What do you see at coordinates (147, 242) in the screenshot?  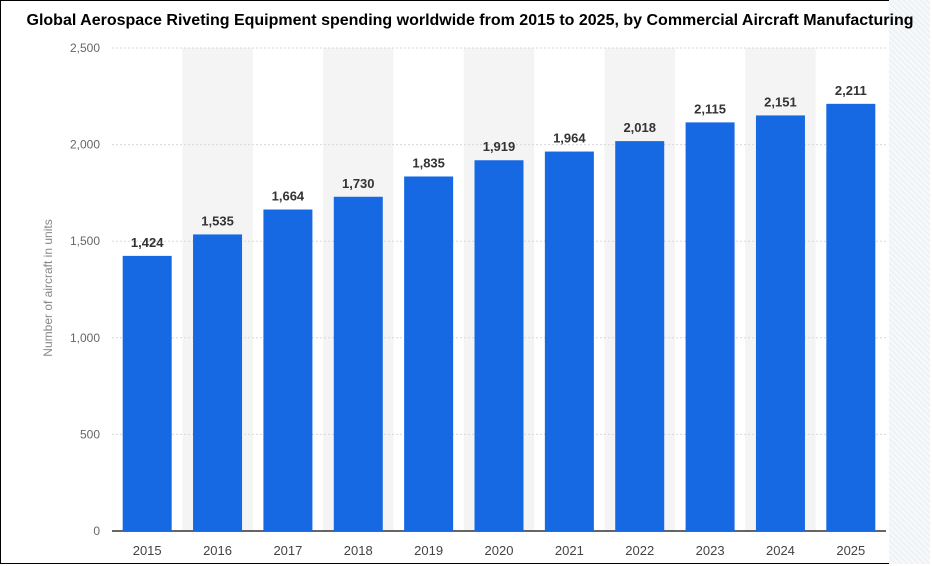 I see `bar-value-label: 1,424` at bounding box center [147, 242].